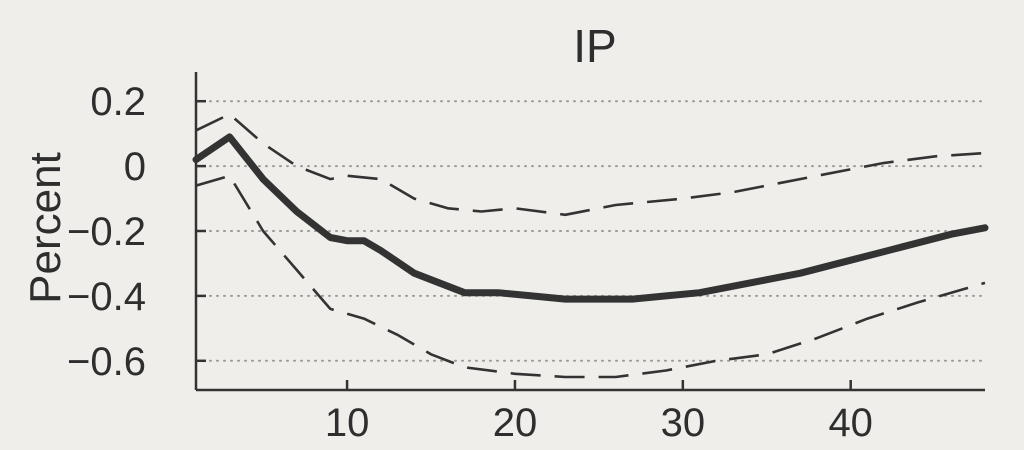 The height and width of the screenshot is (450, 1024). What do you see at coordinates (106, 362) in the screenshot?
I see `y-tick-label: −0.6` at bounding box center [106, 362].